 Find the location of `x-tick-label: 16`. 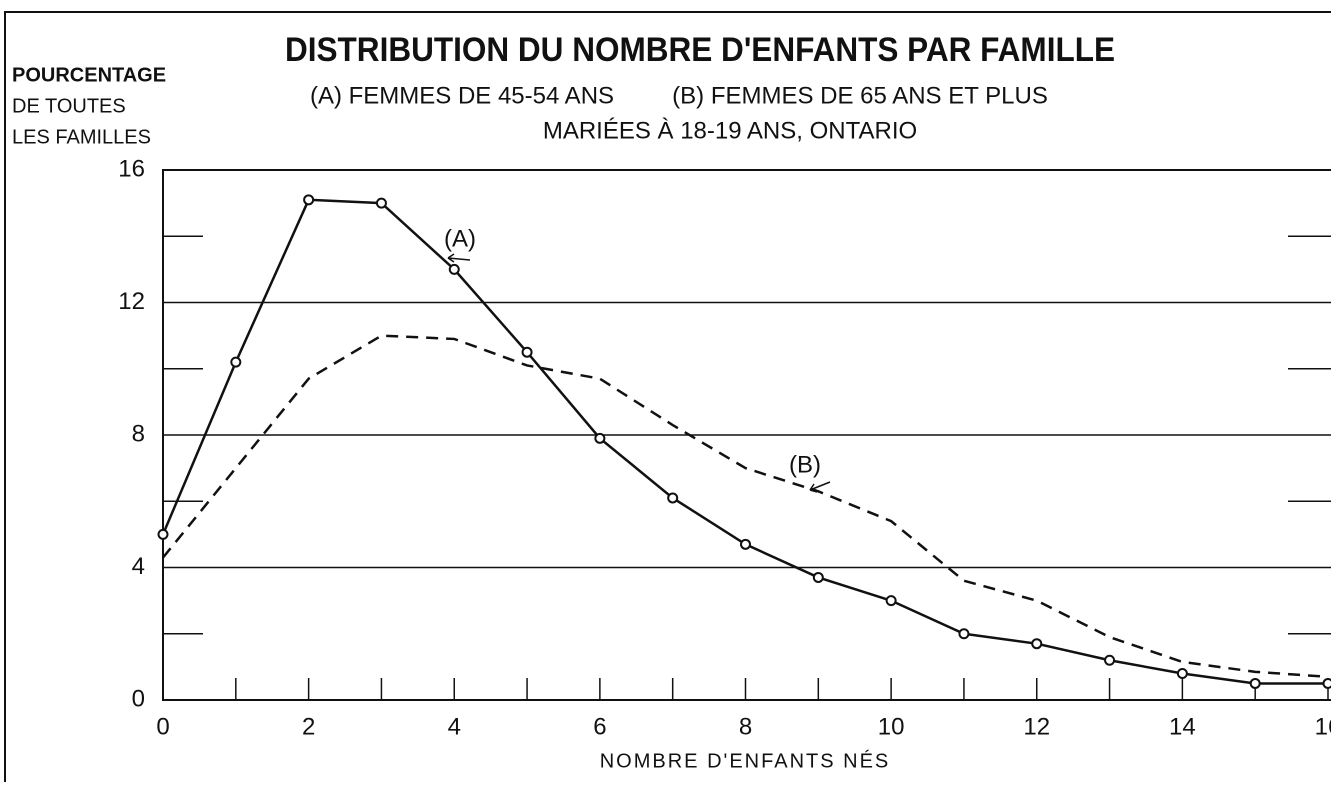

x-tick-label: 16 is located at coordinates (1323, 726).